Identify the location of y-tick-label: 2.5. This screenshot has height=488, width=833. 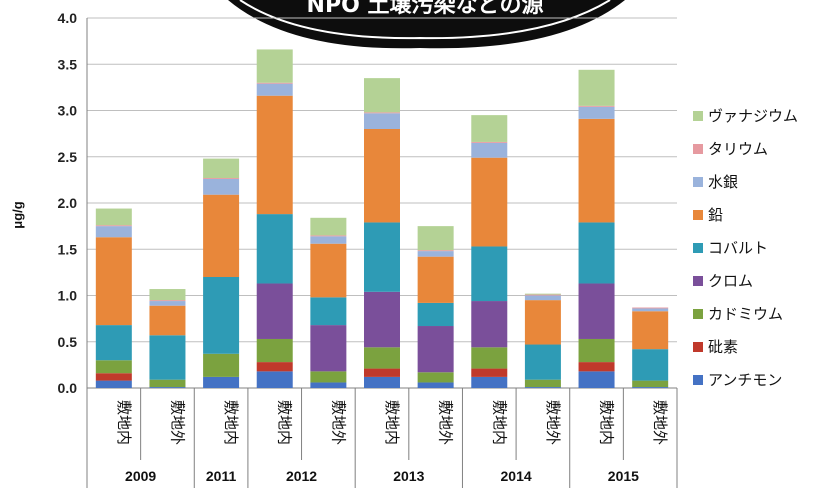
(68, 157).